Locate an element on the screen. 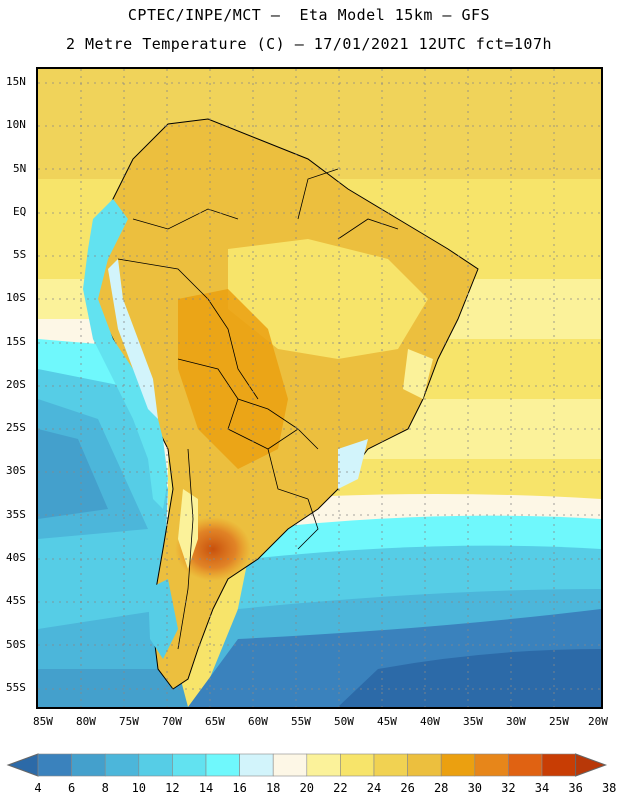  lon-label: 25W is located at coordinates (559, 721).